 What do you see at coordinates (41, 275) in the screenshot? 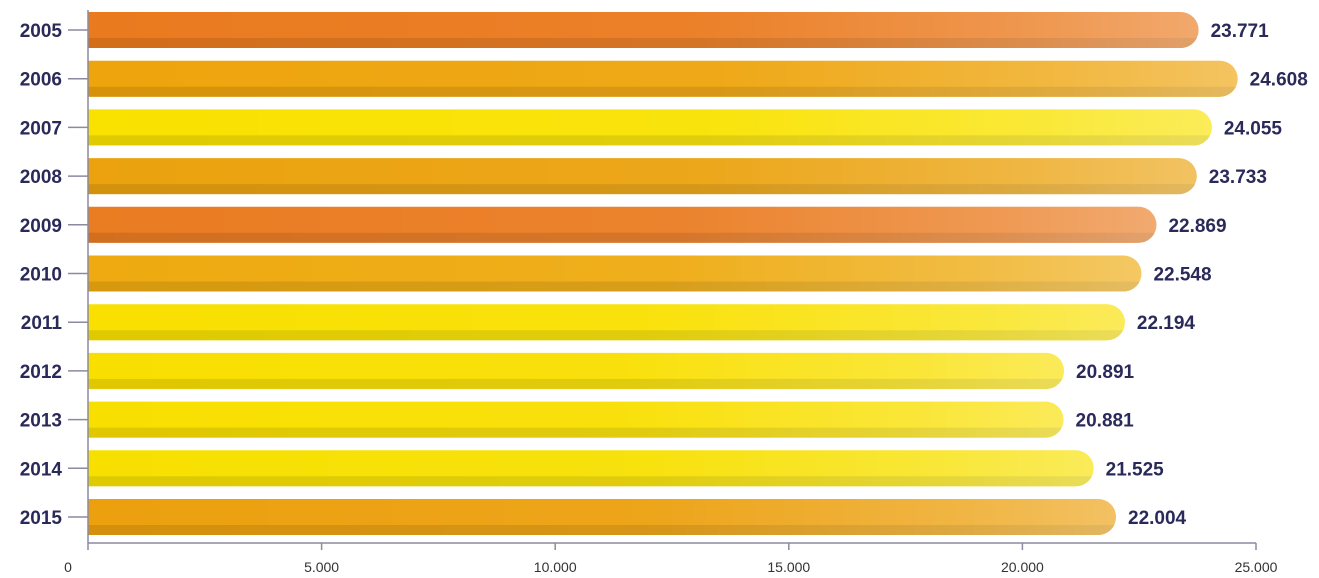
I see `y-tick-label-2010: 2010` at bounding box center [41, 275].